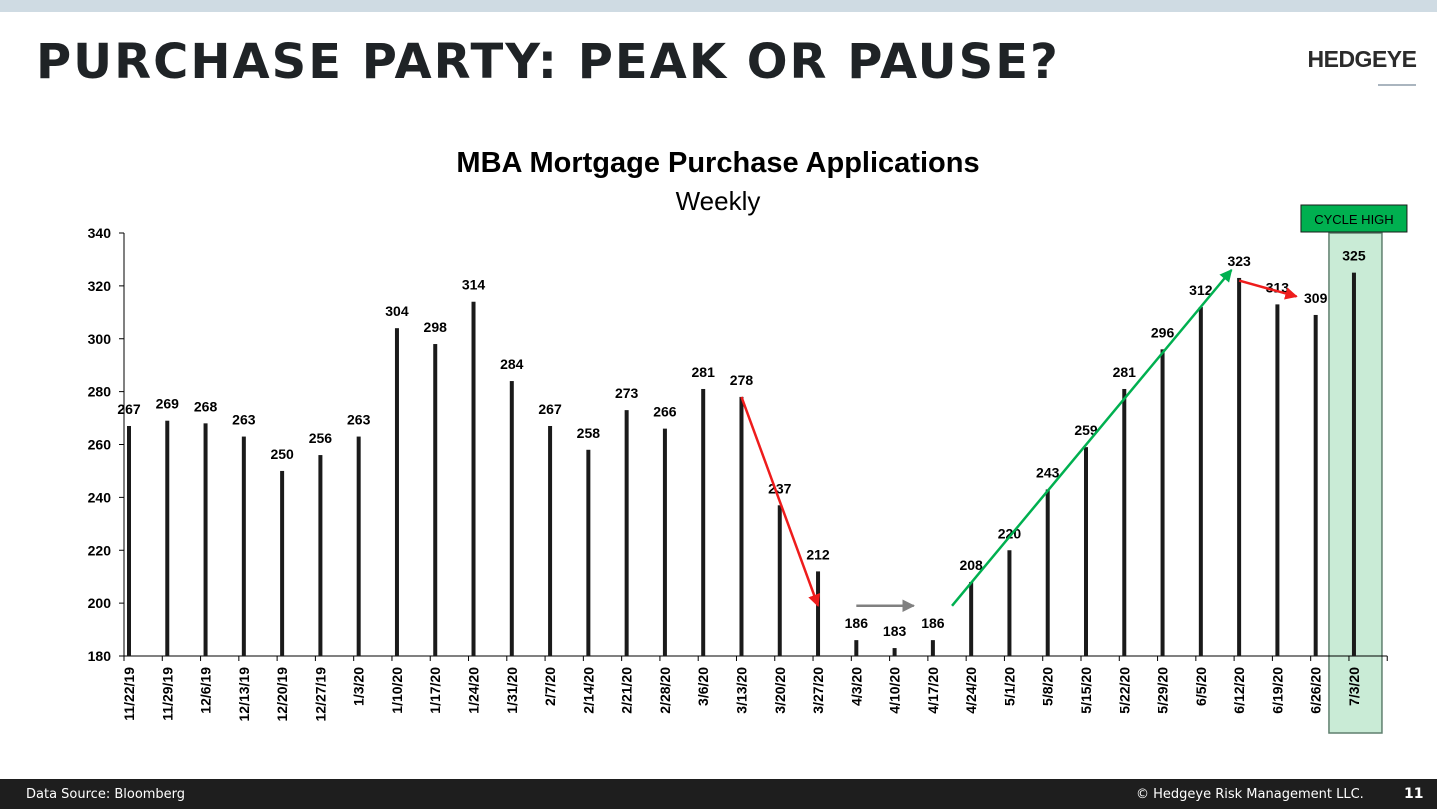 Image resolution: width=1437 pixels, height=809 pixels. I want to click on y-tick-label: 260, so click(100, 445).